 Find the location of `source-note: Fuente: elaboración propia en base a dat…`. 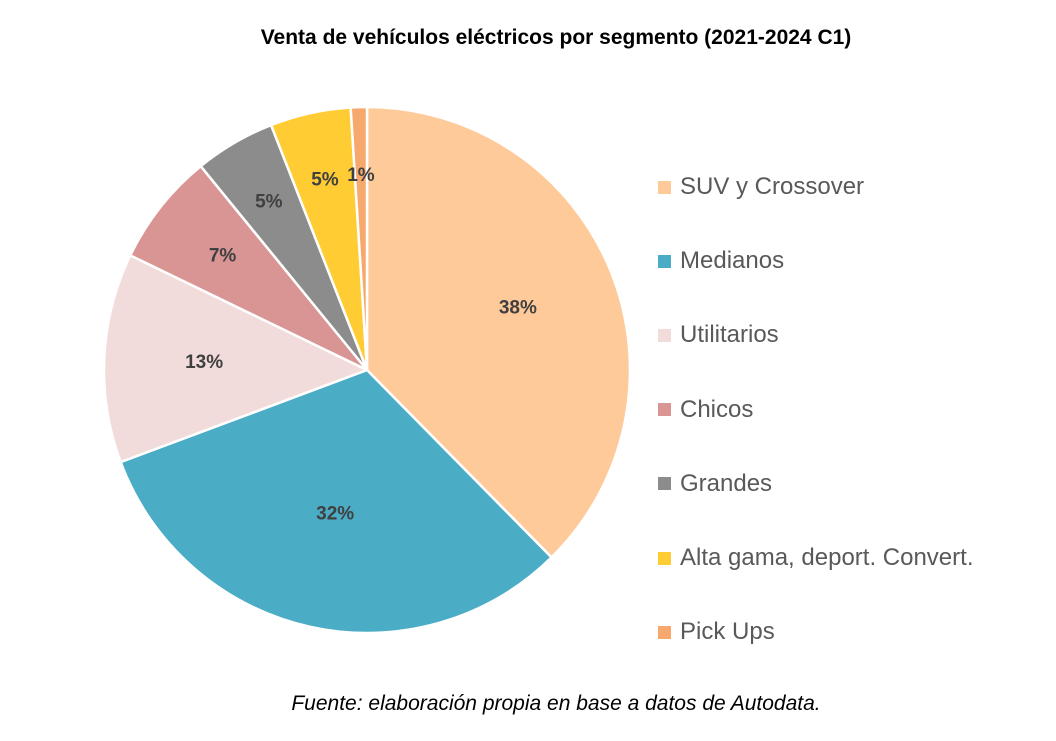

source-note: Fuente: elaboración propia en base a dat… is located at coordinates (556, 703).